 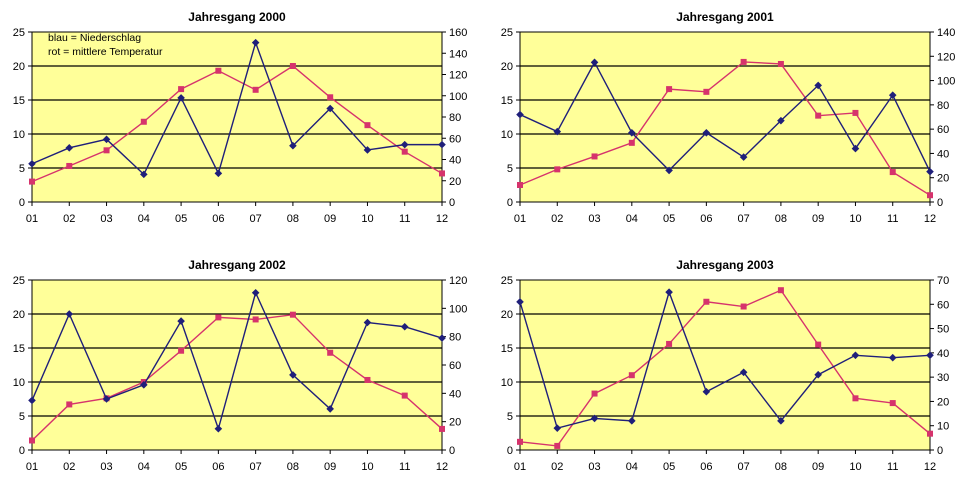 I want to click on y-right-tick-label: 80, so click(x=455, y=338).